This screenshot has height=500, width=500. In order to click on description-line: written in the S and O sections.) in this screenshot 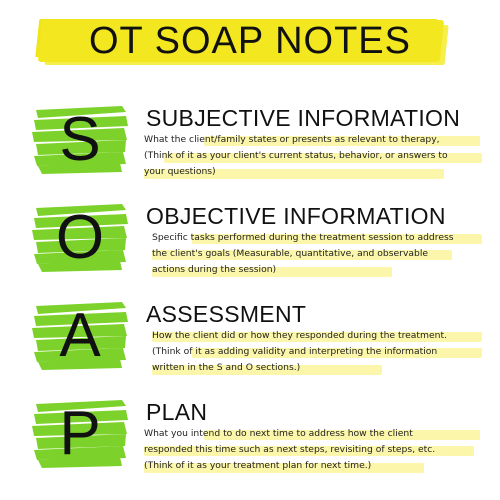, I will do `click(226, 367)`.